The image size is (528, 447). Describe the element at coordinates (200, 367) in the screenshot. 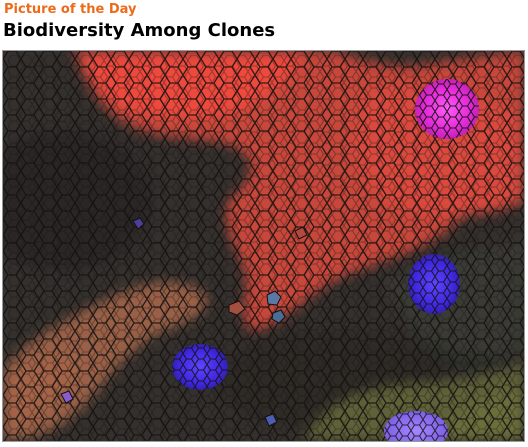

I see `blue-clone-left` at that location.